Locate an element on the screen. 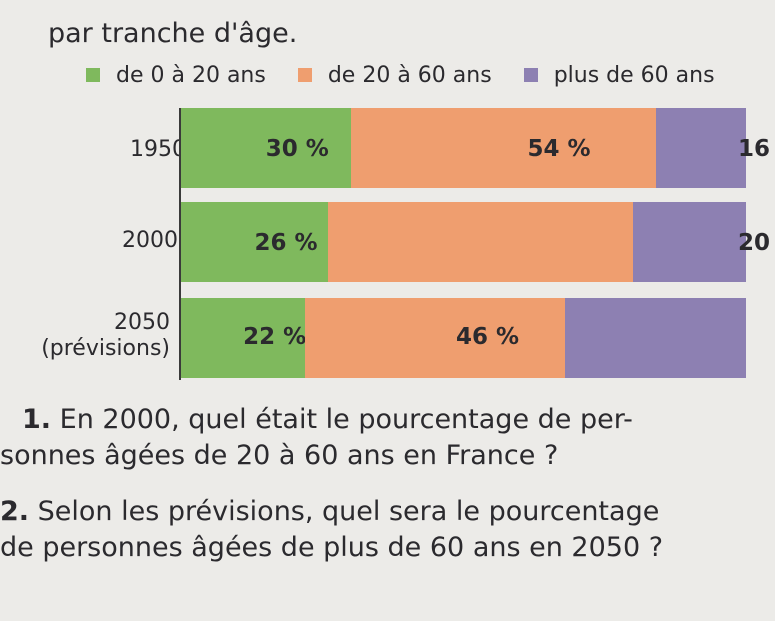 This screenshot has height=621, width=775. bar-1-label-0: 26 % is located at coordinates (286, 243).